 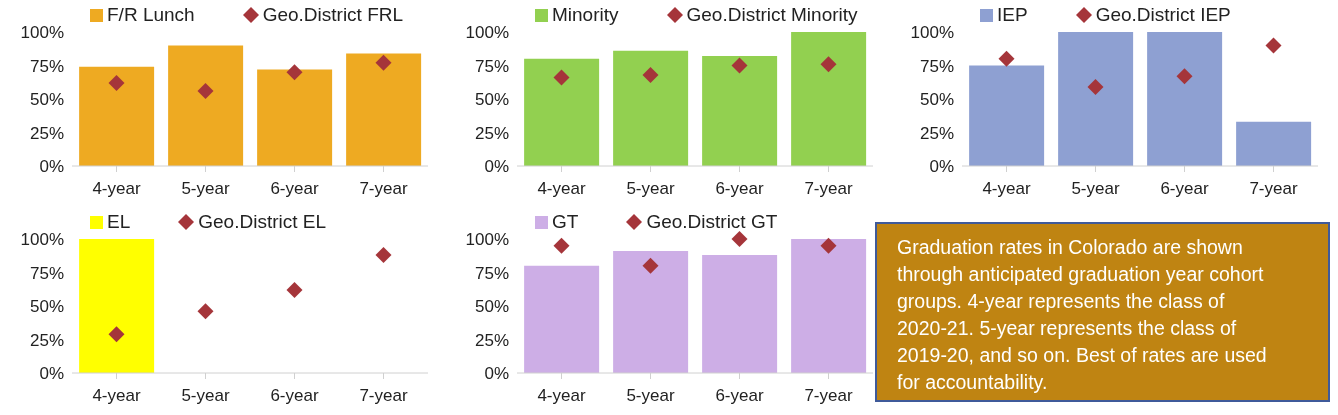 What do you see at coordinates (151, 15) in the screenshot?
I see `legend-label: F/R Lunch` at bounding box center [151, 15].